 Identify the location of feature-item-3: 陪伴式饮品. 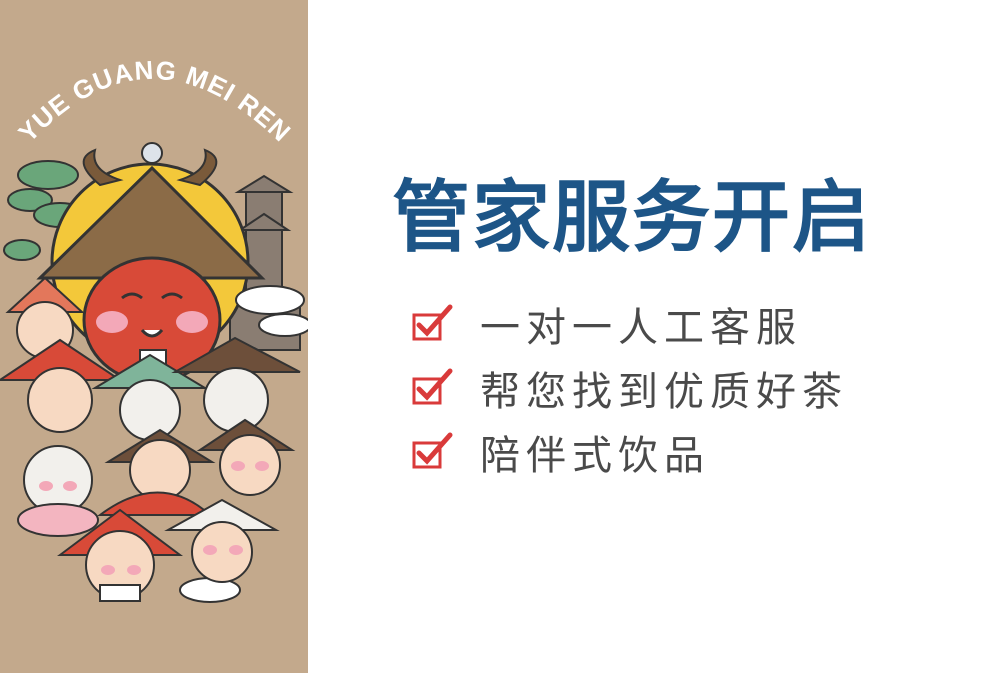
(690, 452).